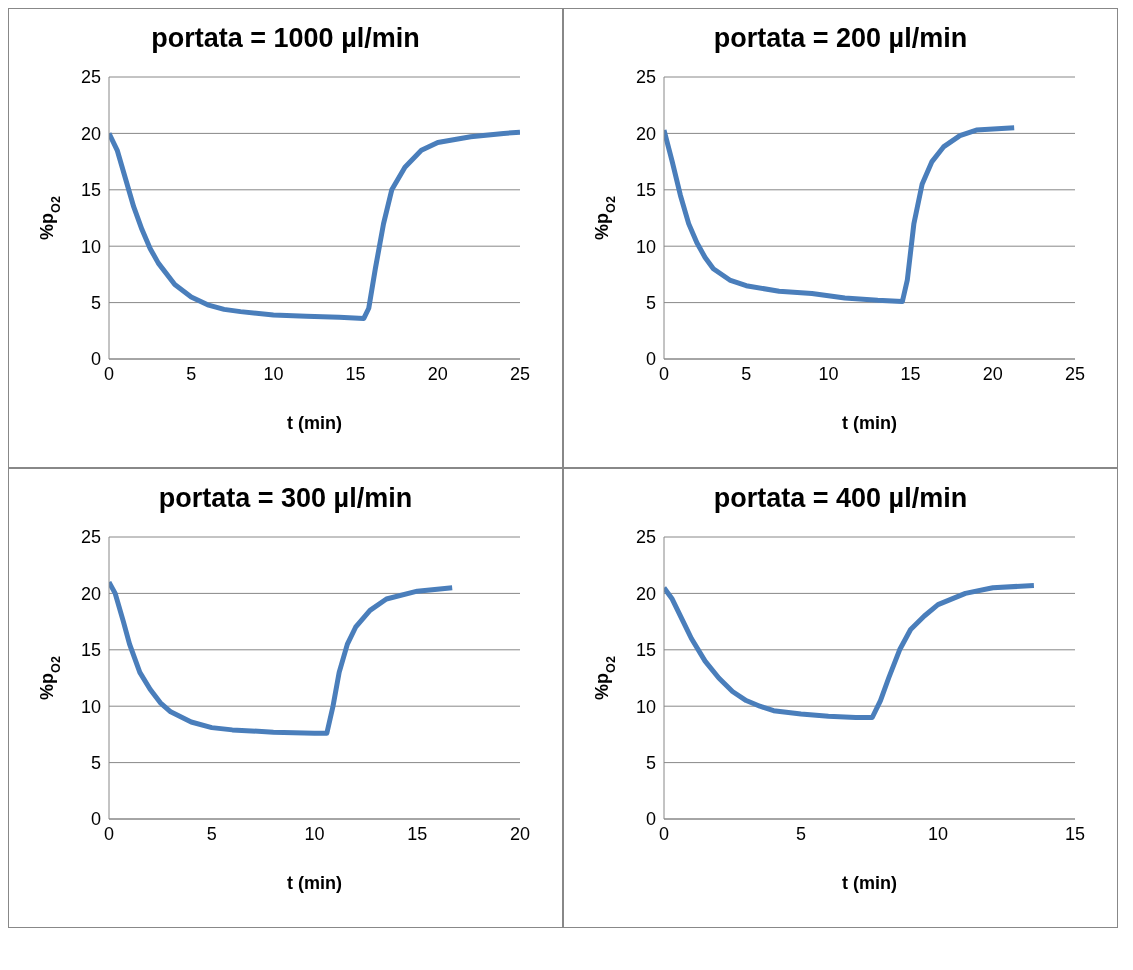 Image resolution: width=1133 pixels, height=970 pixels. What do you see at coordinates (840, 498) in the screenshot?
I see `chart-title: portata = 400 µl/min` at bounding box center [840, 498].